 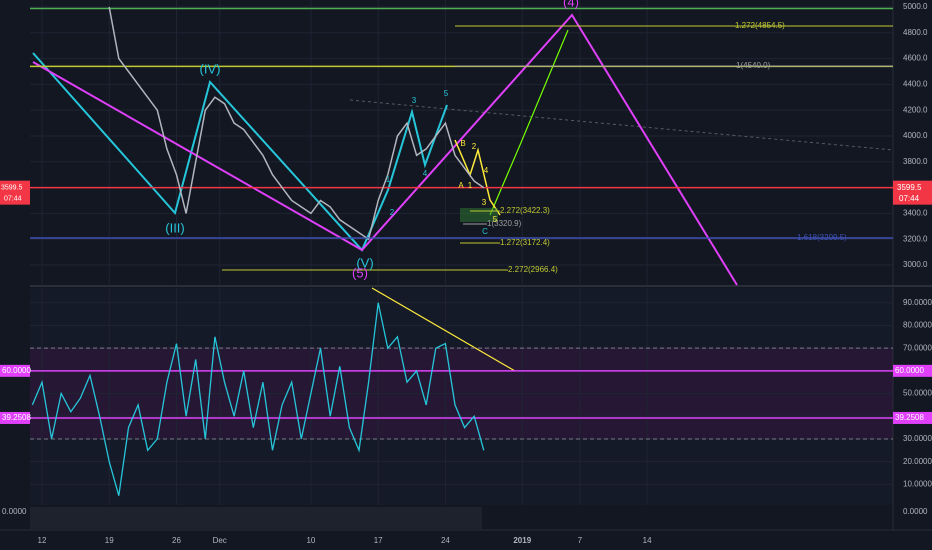 I want to click on fib-label: 1.618(3209.5), so click(x=822, y=237).